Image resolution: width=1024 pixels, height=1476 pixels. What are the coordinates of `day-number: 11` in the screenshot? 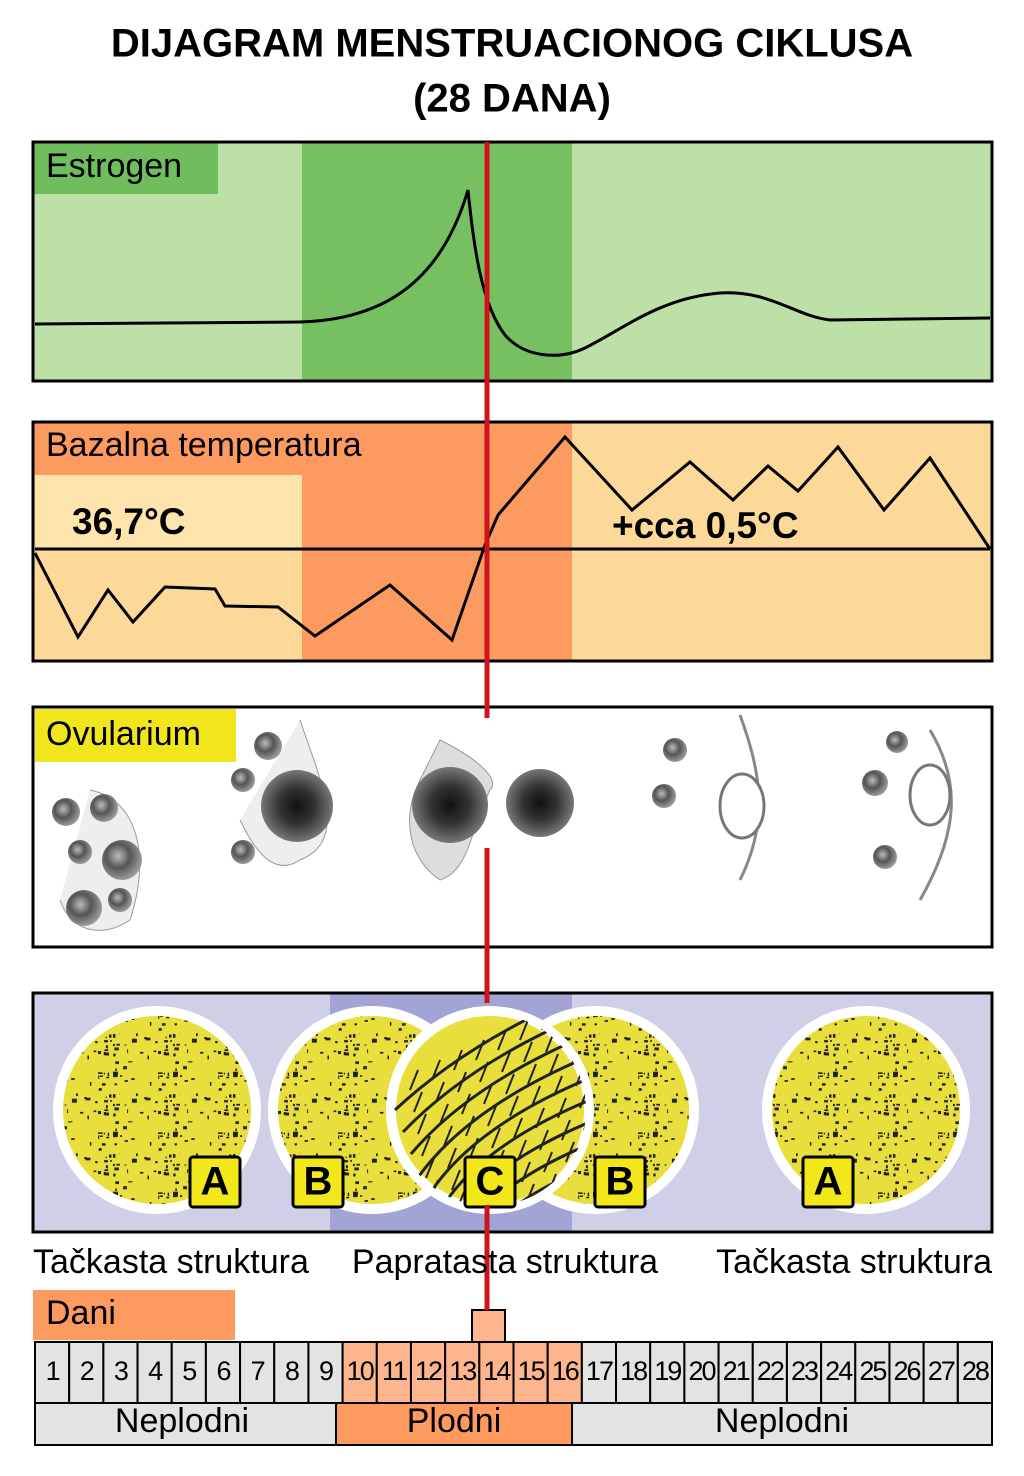 It's located at (394, 1371).